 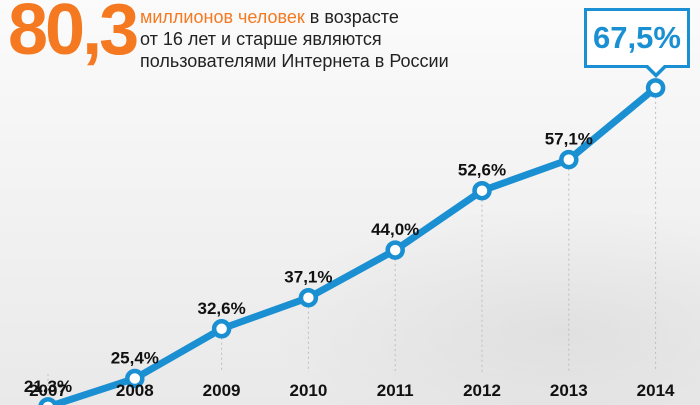 What do you see at coordinates (482, 190) in the screenshot?
I see `data-point-2012` at bounding box center [482, 190].